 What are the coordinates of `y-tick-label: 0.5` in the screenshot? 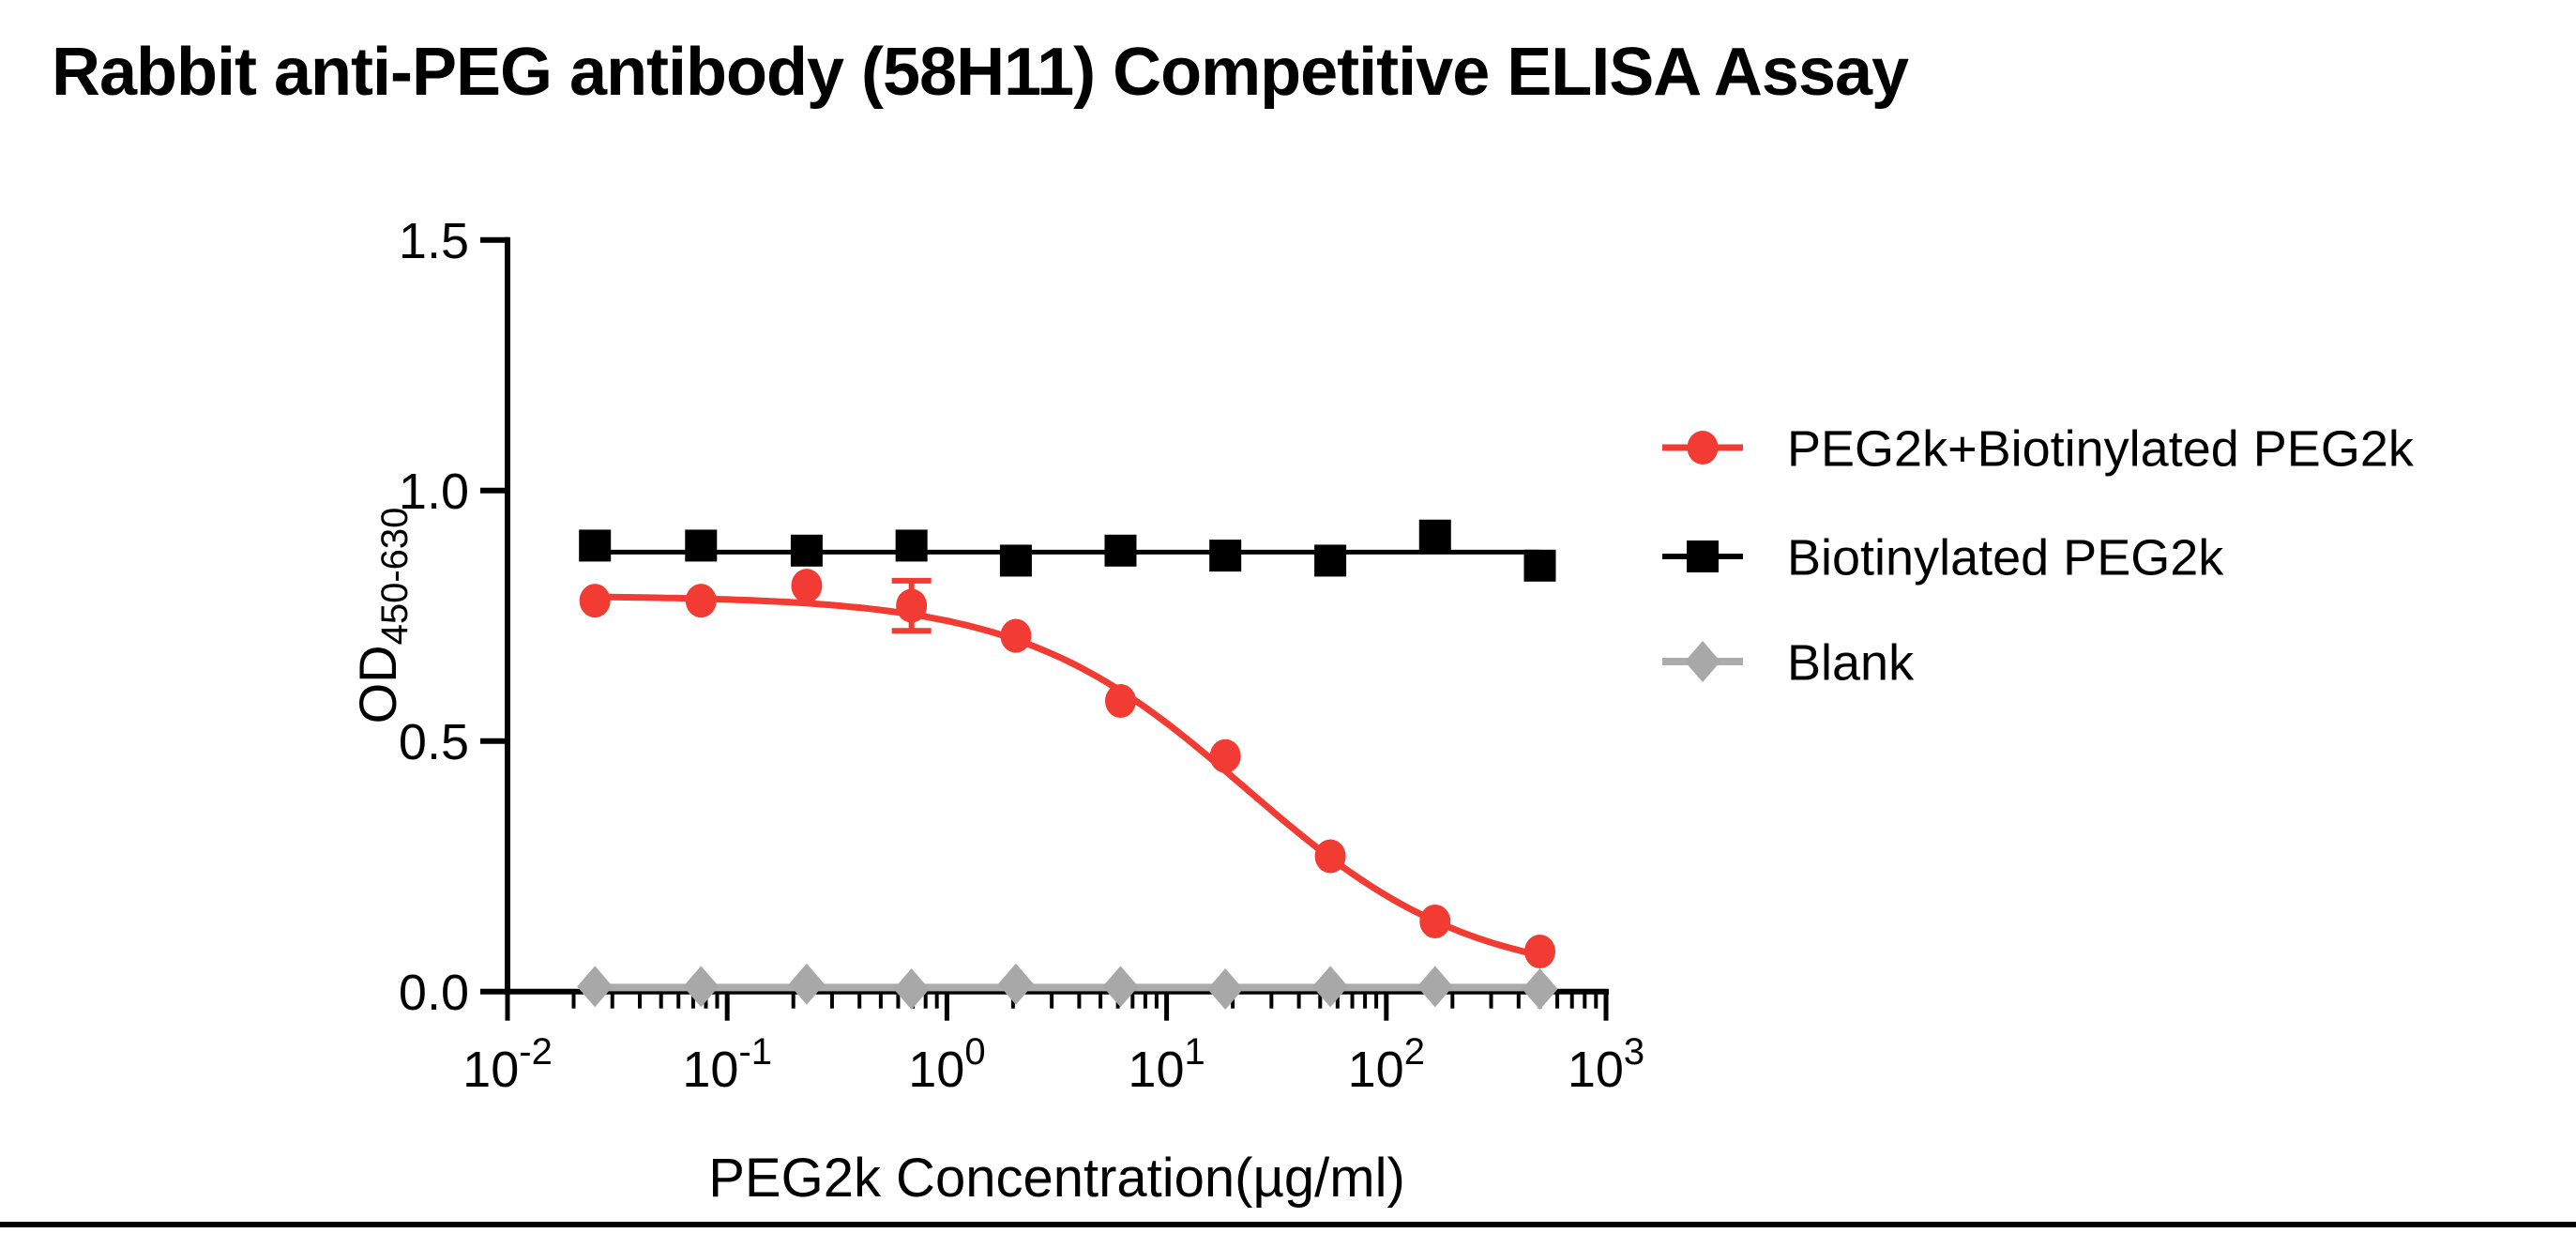 It's located at (434, 742).